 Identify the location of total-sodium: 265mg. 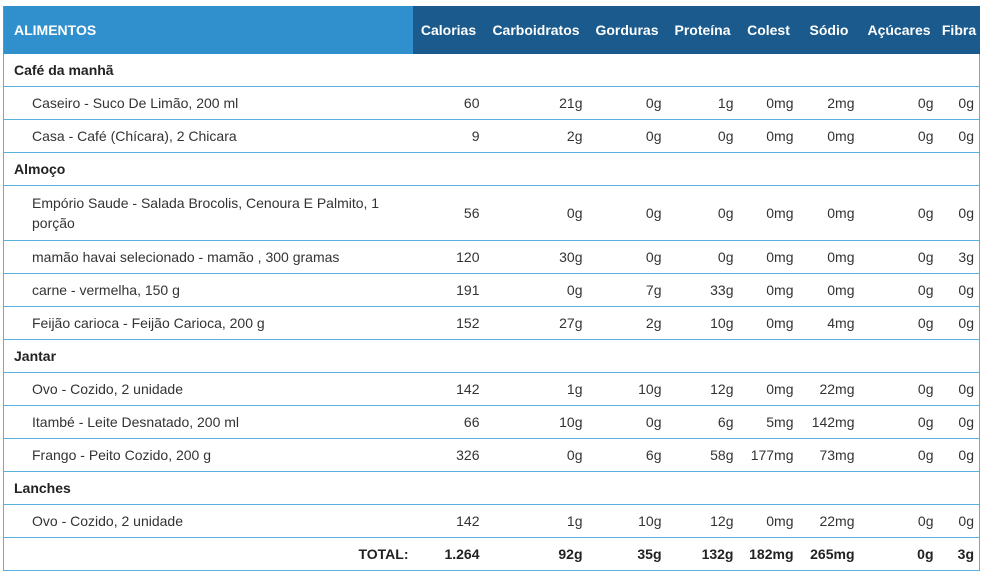
(829, 554).